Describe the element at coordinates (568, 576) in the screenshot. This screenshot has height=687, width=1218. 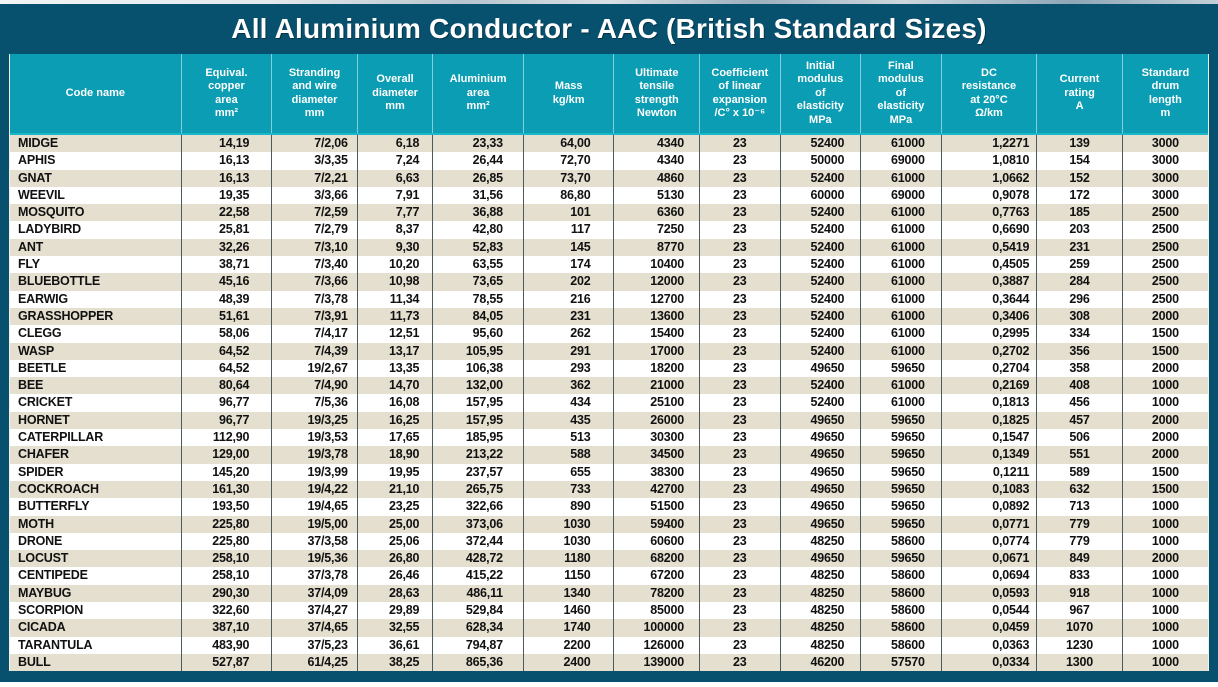
I see `table-cell: 1150` at that location.